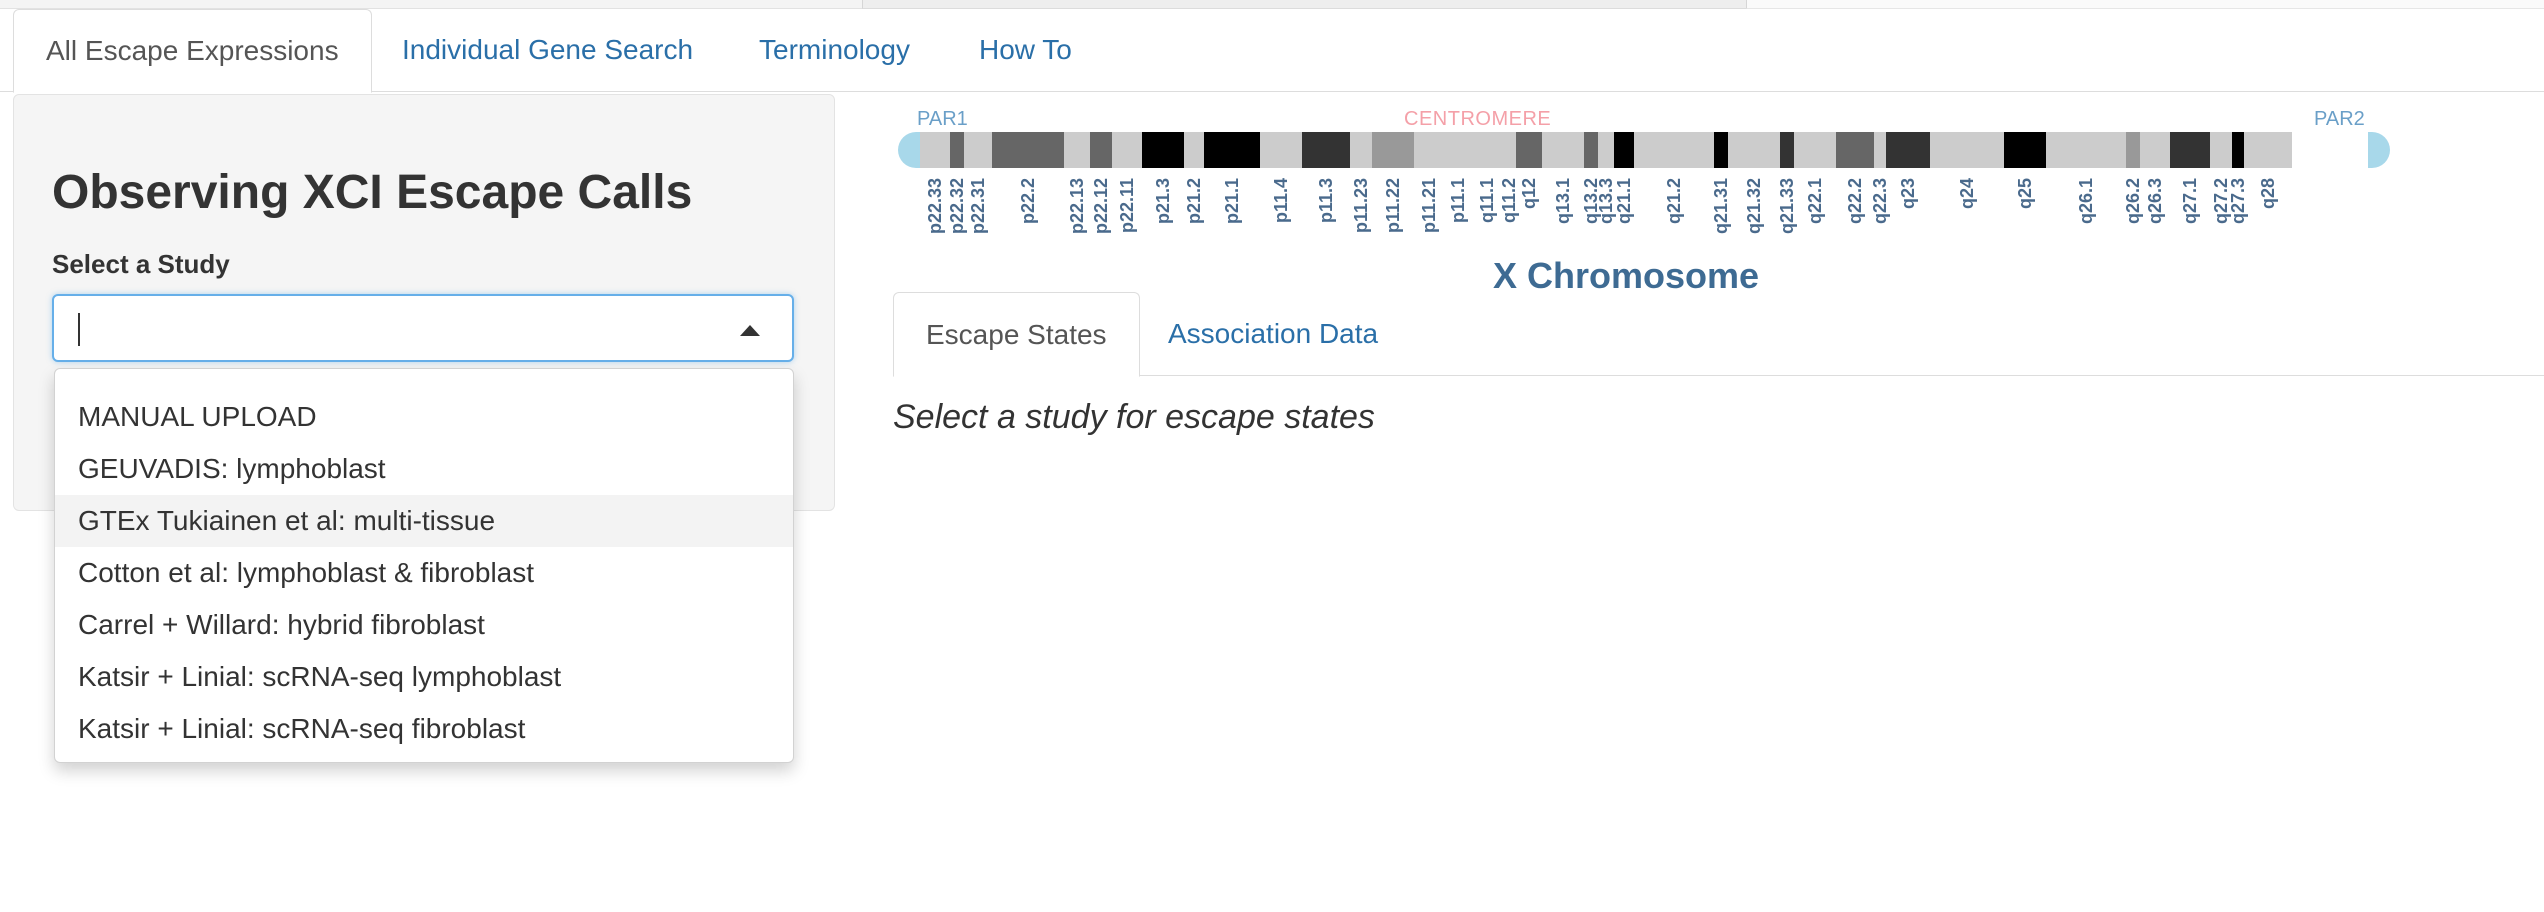 This screenshot has height=912, width=2544. What do you see at coordinates (909, 150) in the screenshot?
I see `telomere-left` at bounding box center [909, 150].